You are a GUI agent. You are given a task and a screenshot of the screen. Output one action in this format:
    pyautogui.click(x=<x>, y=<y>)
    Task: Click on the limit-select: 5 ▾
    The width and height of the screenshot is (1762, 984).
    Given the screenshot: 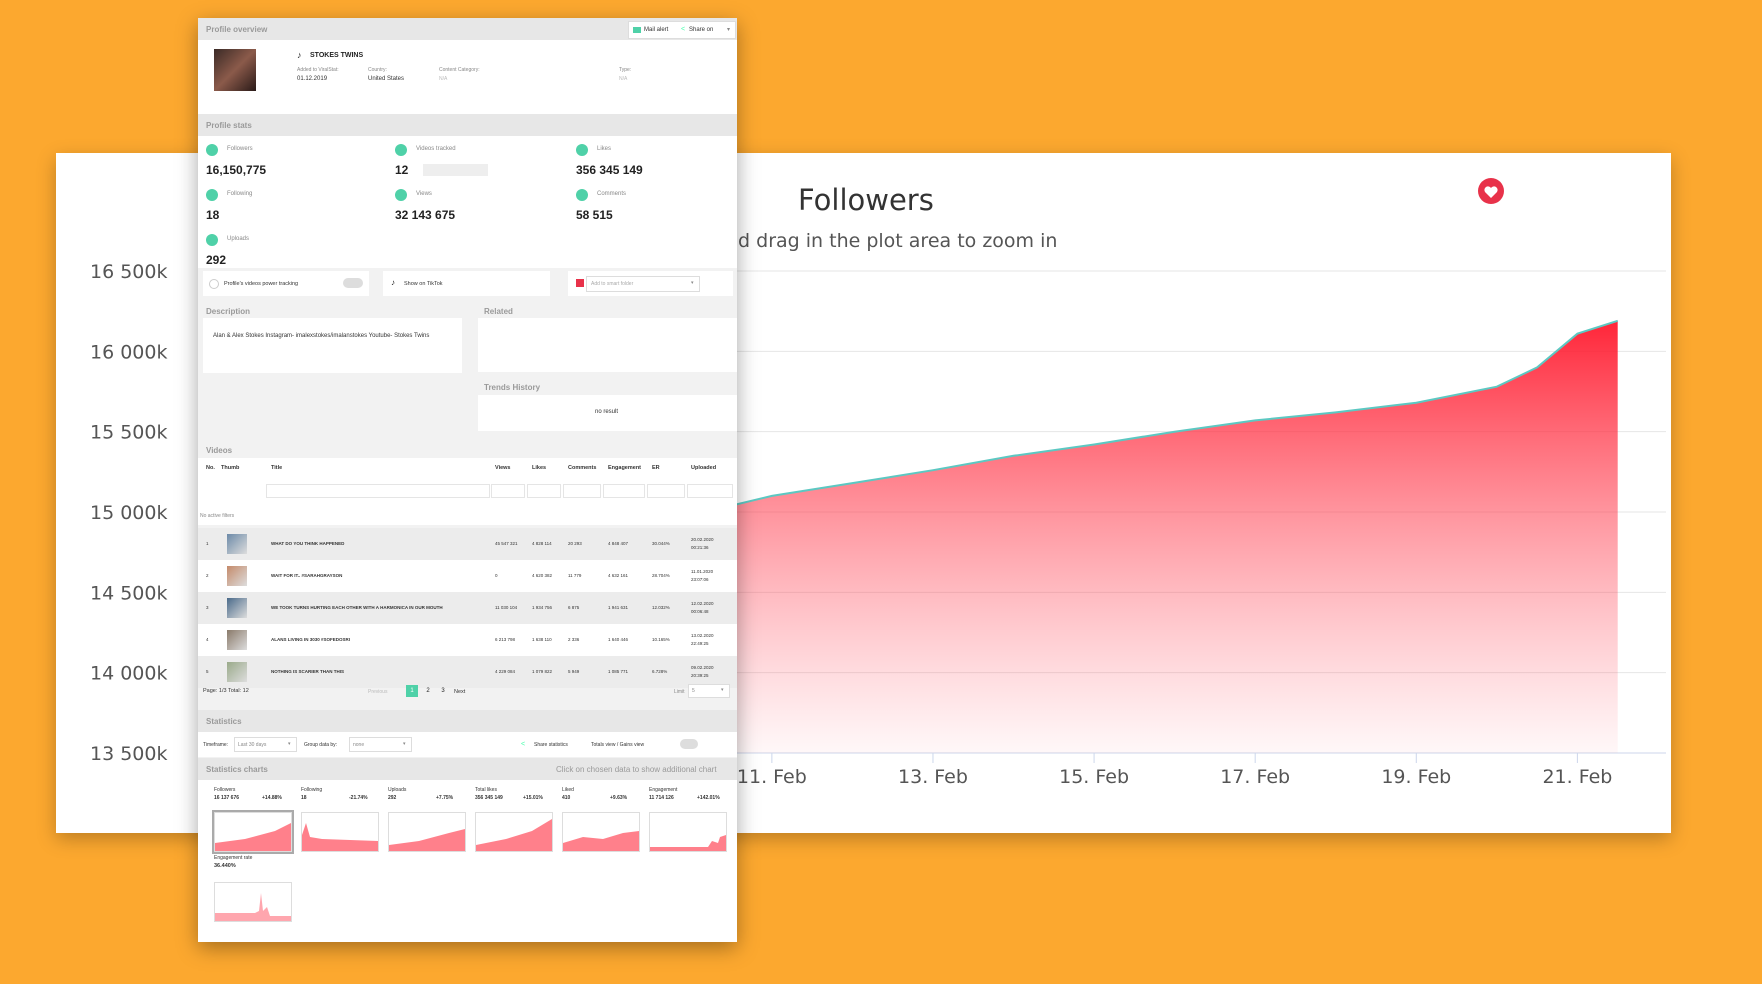 What is the action you would take?
    pyautogui.click(x=709, y=691)
    